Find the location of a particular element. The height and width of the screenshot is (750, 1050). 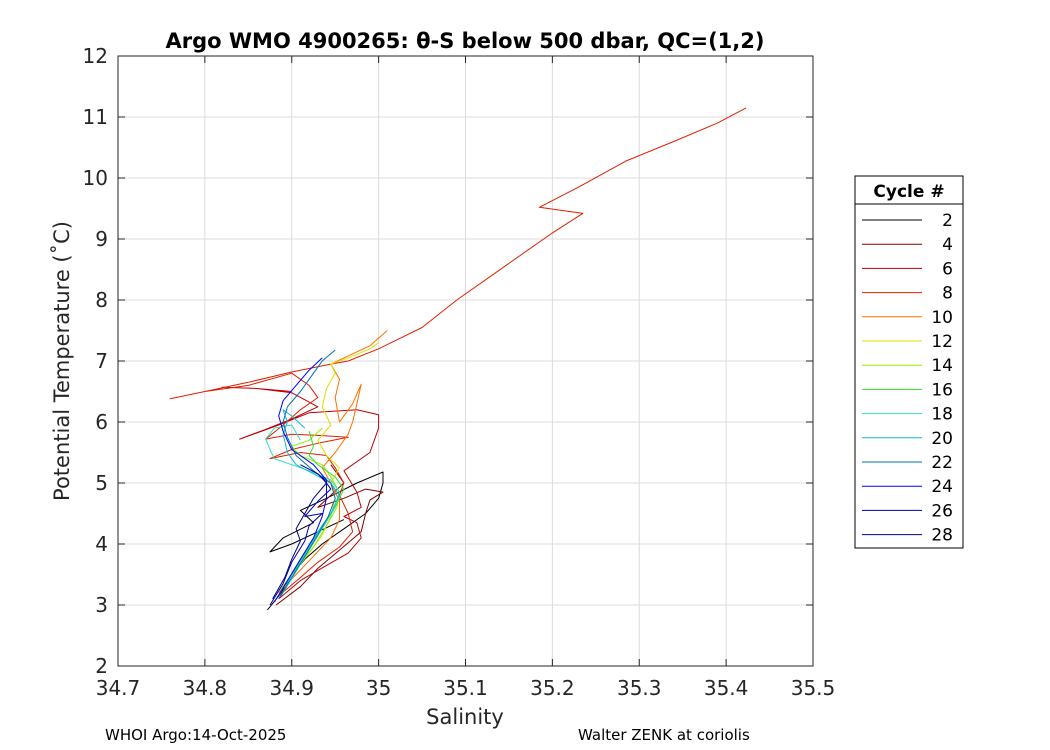

x-tick-label: 34.8 is located at coordinates (205, 688).